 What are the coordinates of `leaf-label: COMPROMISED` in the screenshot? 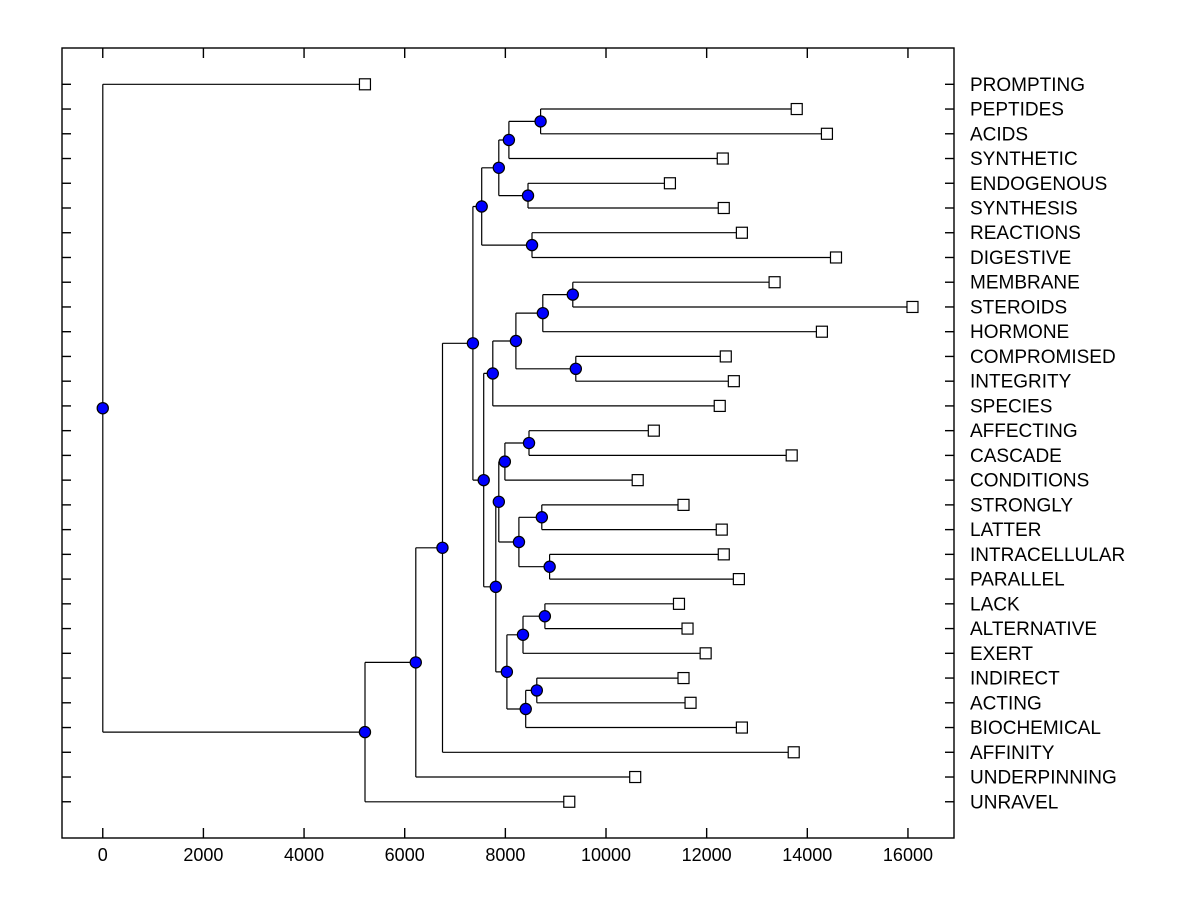 It's located at (1043, 357).